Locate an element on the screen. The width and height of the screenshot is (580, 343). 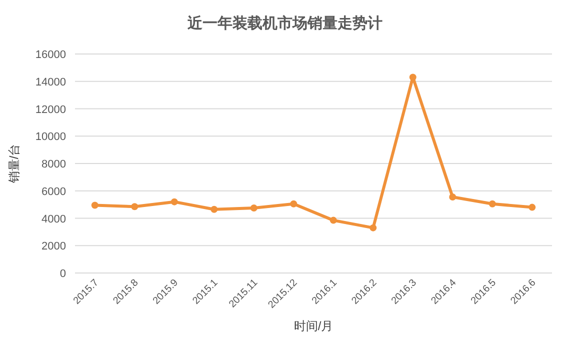
y-tick-label: 14000 is located at coordinates (50, 82).